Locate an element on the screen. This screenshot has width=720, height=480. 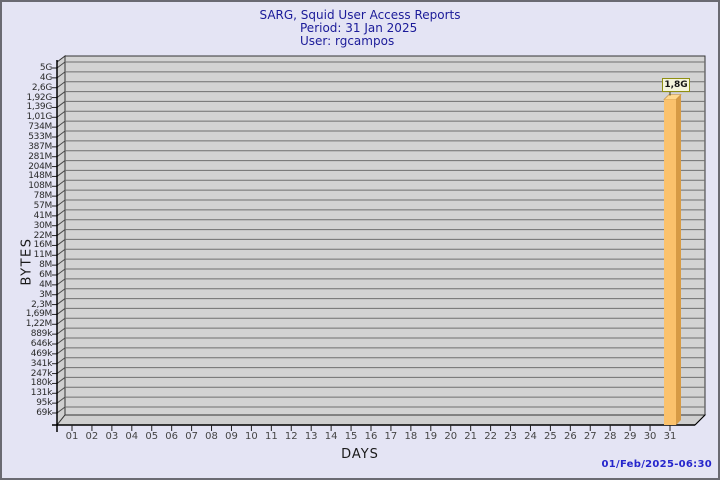
y-axis-tick-label: 11M is located at coordinates (43, 255).